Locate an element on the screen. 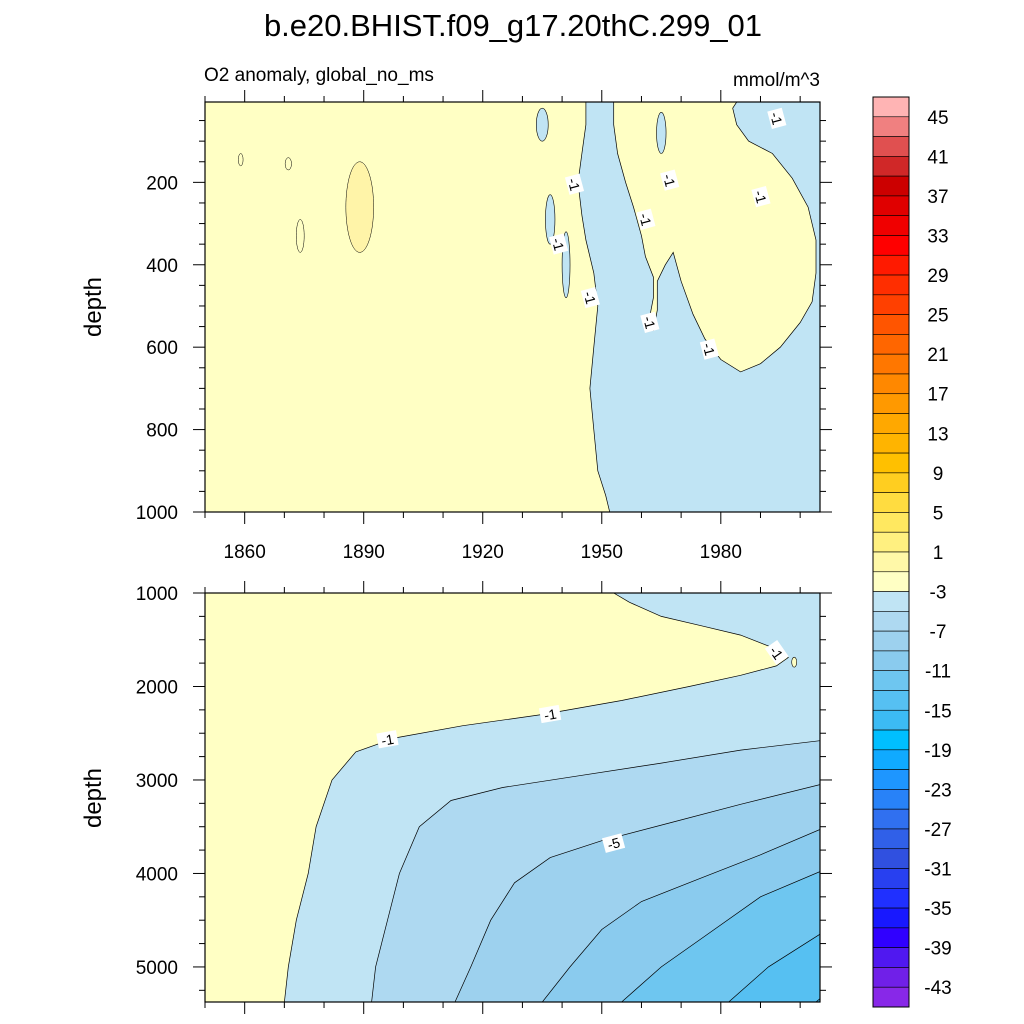 This screenshot has height=1024, width=1024. colorbar-tick-label: 9 is located at coordinates (938, 474).